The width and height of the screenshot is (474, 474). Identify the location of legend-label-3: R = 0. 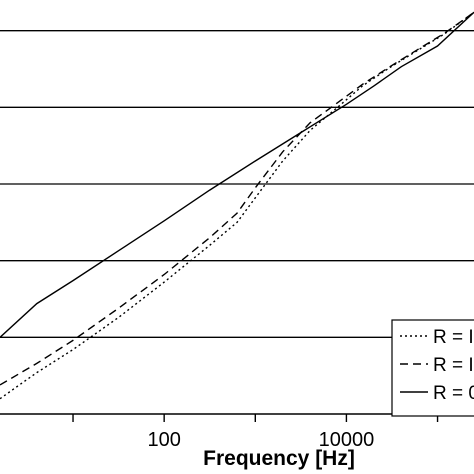
(453, 393).